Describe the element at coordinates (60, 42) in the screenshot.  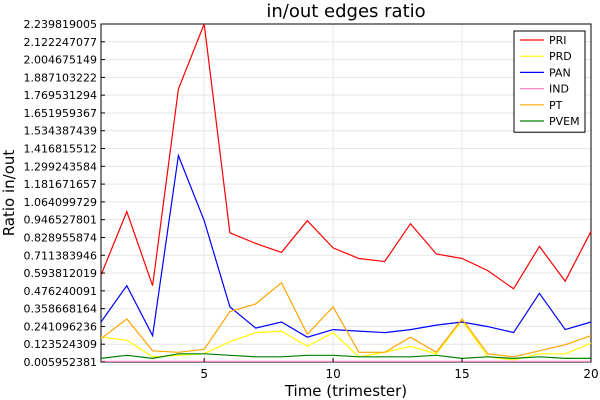
I see `y-tick-label: 2.122247077` at that location.